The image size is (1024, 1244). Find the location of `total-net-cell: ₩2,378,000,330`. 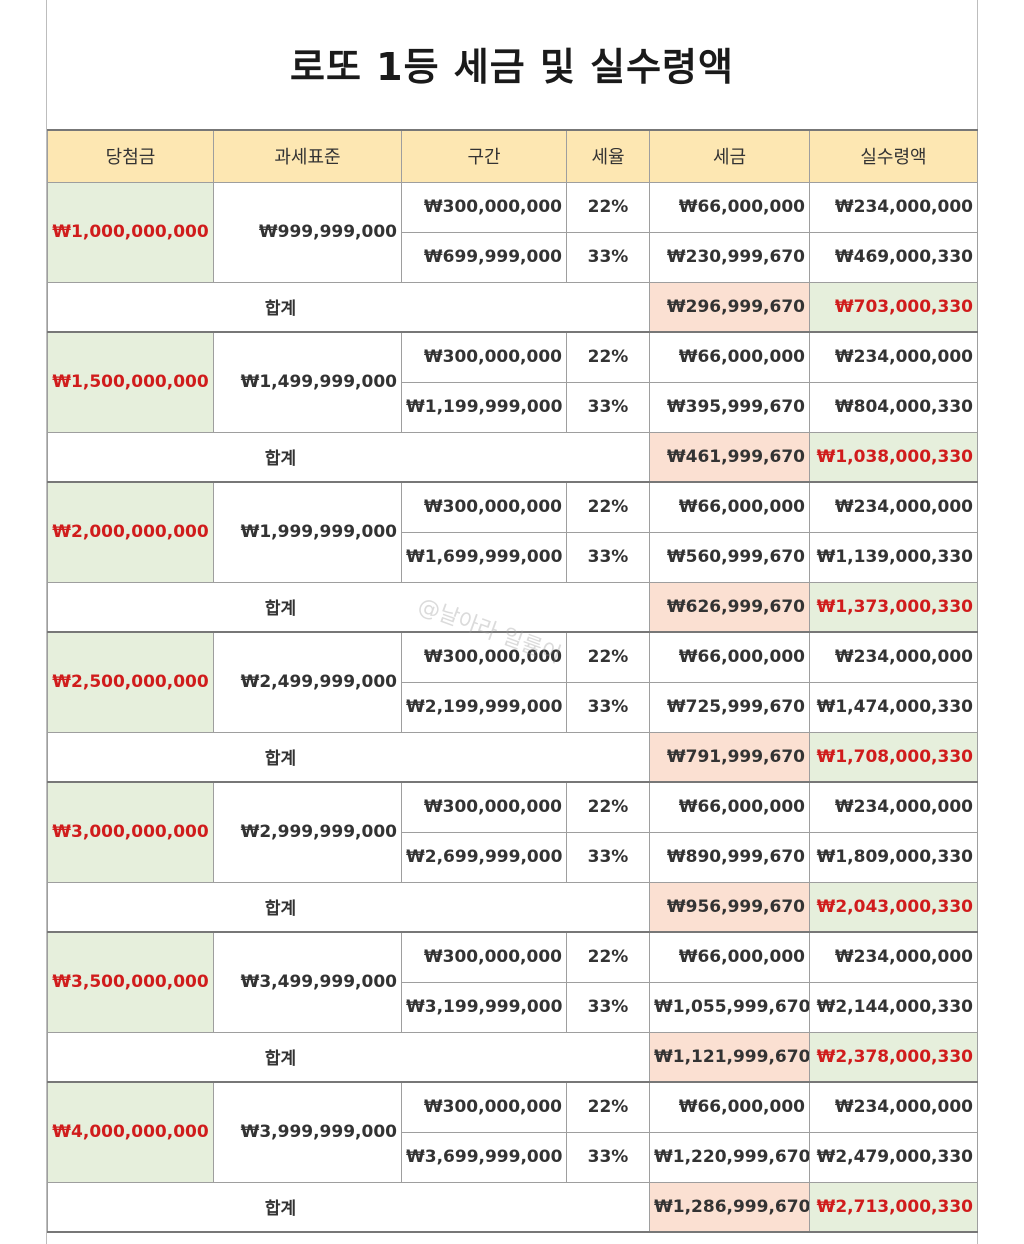

total-net-cell: ₩2,378,000,330 is located at coordinates (893, 1057).